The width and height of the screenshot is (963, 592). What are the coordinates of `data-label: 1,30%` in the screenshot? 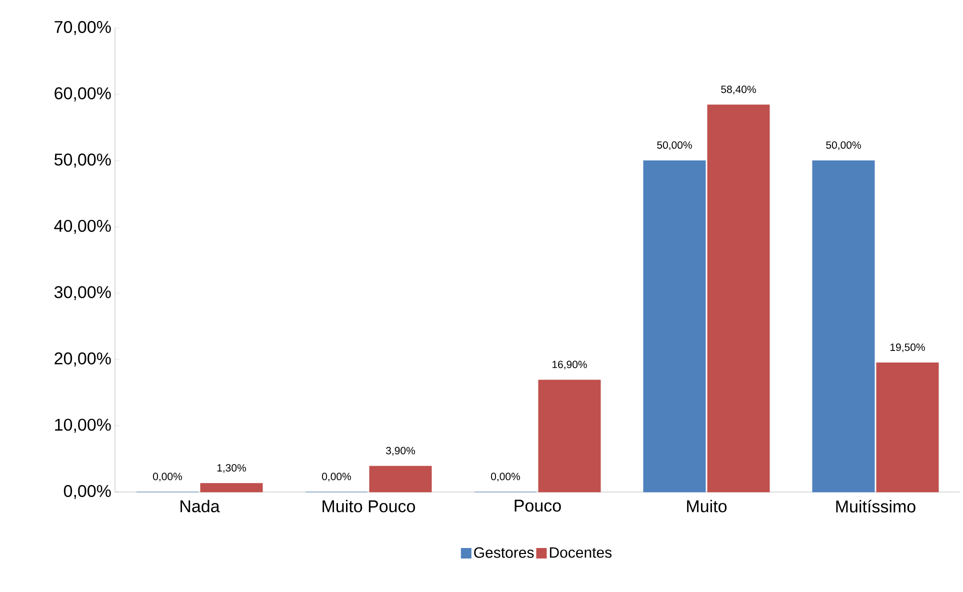 It's located at (231, 468).